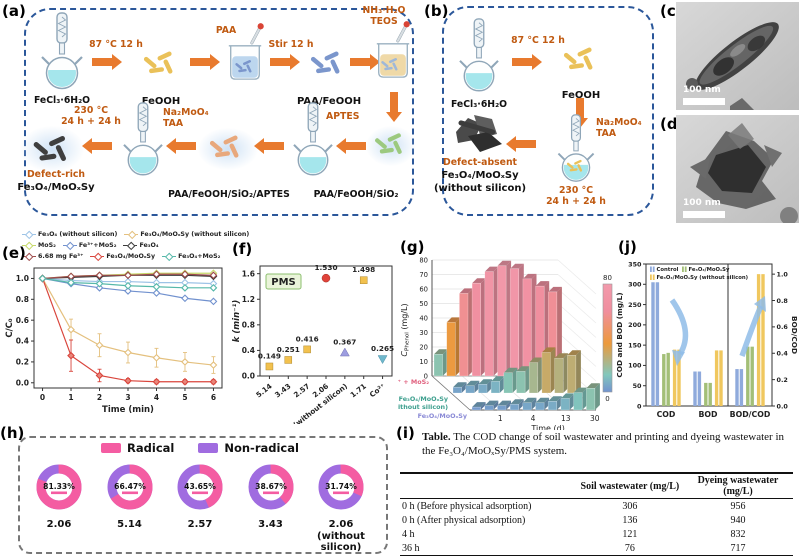 The image size is (799, 556). What do you see at coordinates (99, 397) in the screenshot?
I see `chart-text: 2` at bounding box center [99, 397].